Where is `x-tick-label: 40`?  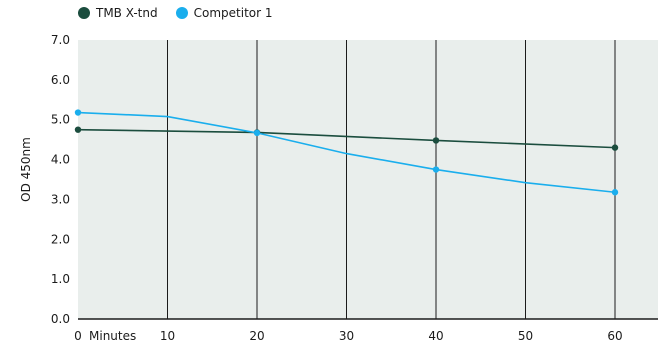
x-tick-label: 40 is located at coordinates (435, 336).